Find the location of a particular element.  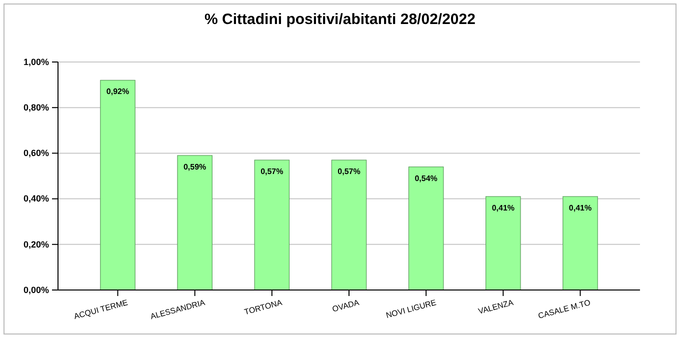

y-tick-label: 0,80% is located at coordinates (36, 107).